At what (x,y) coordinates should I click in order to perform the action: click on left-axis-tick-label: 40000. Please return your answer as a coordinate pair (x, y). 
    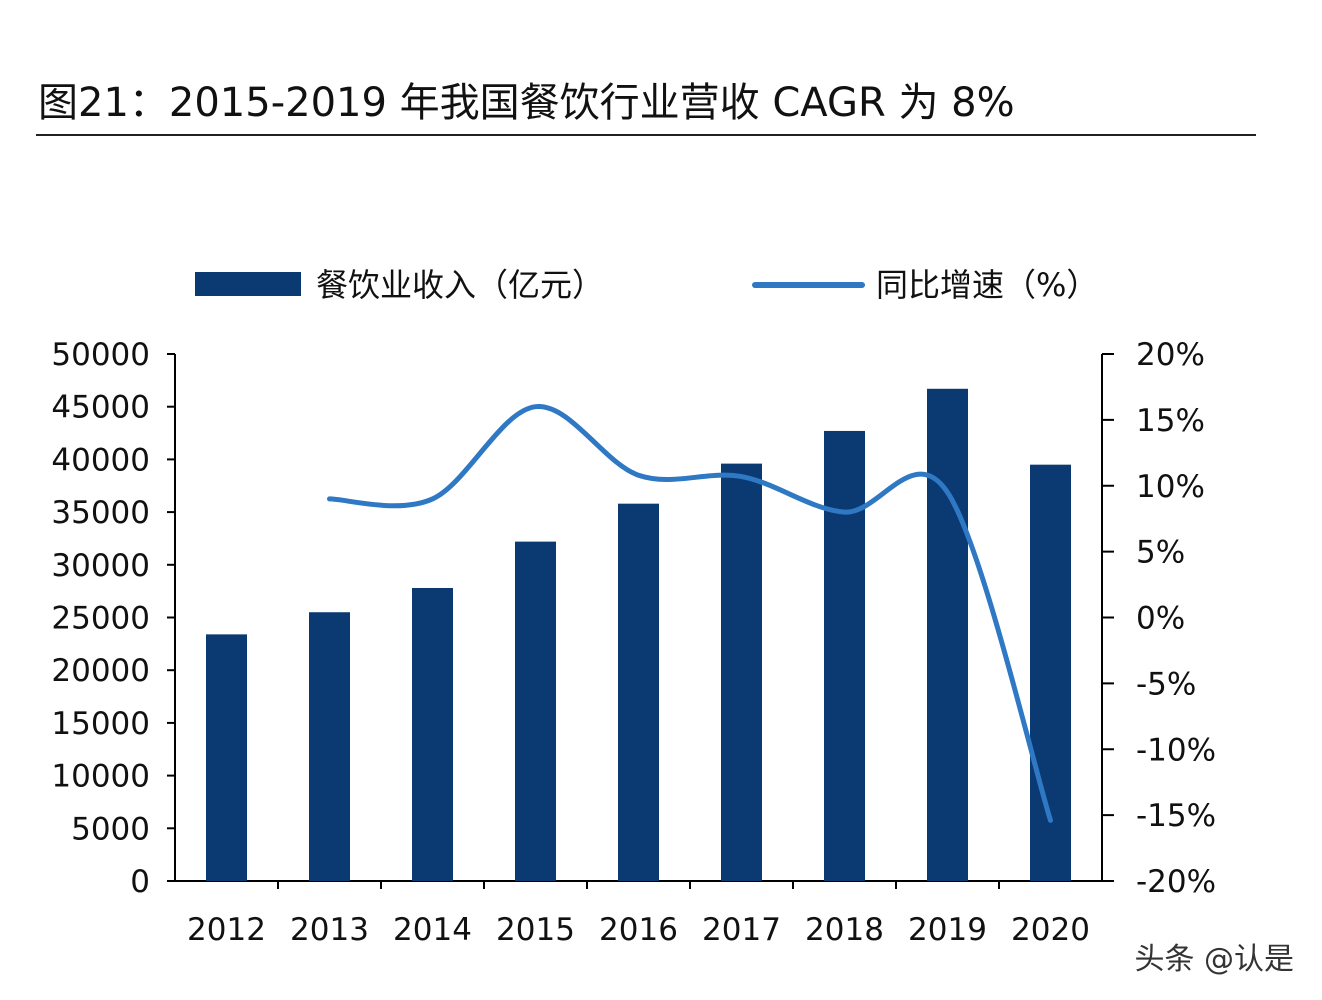
    Looking at the image, I should click on (100, 460).